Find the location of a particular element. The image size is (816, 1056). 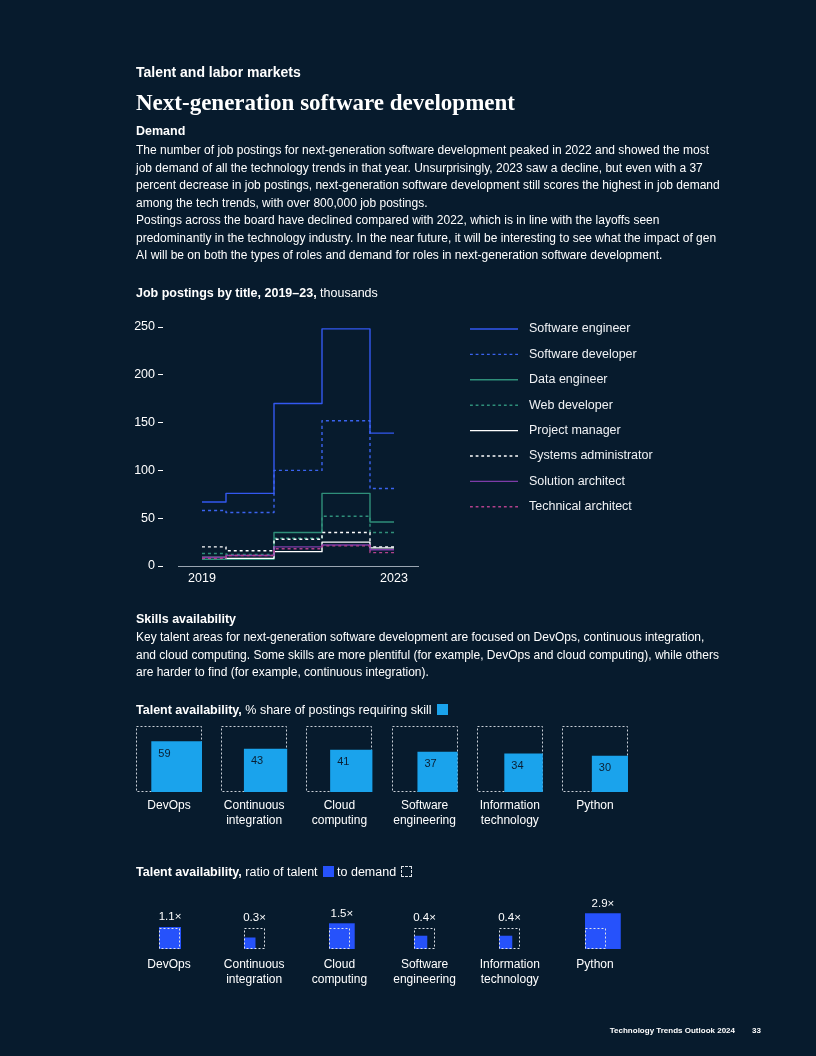

y-tick-label: 0 is located at coordinates (152, 565).